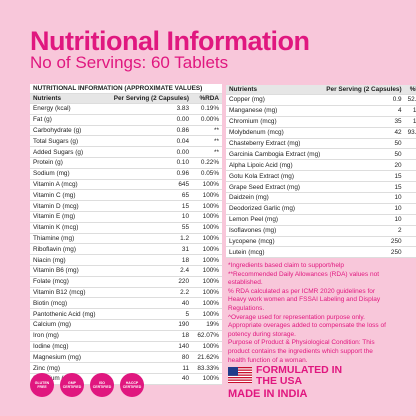 The width and height of the screenshot is (416, 416). I want to click on badge: HACCP CERTIFIED, so click(132, 385).